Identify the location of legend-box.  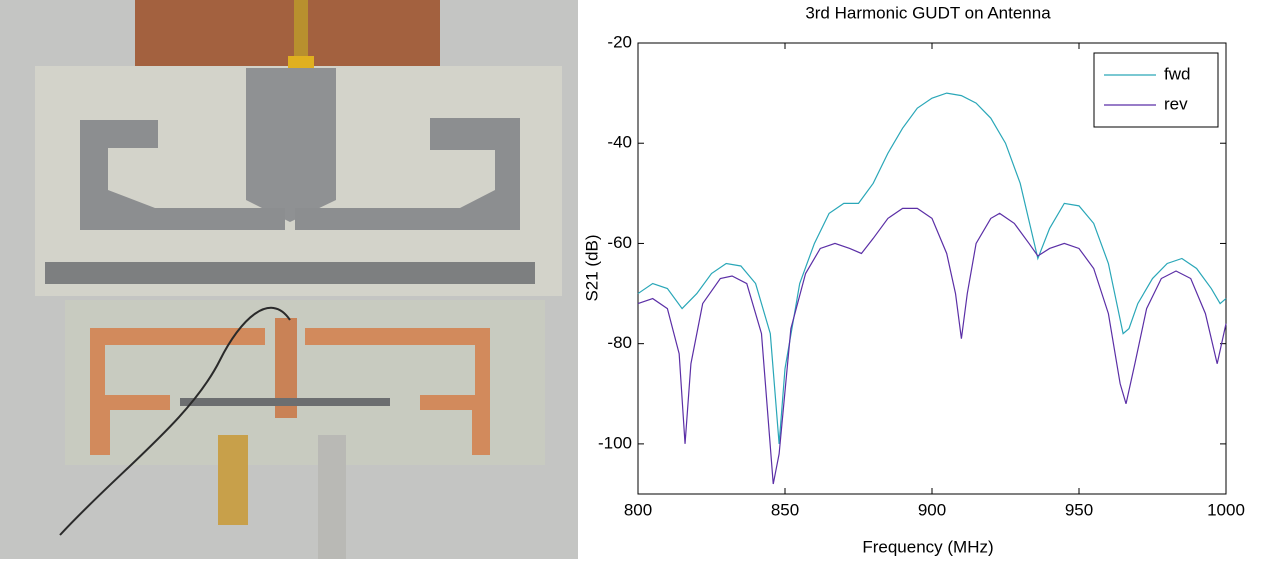
(1156, 90).